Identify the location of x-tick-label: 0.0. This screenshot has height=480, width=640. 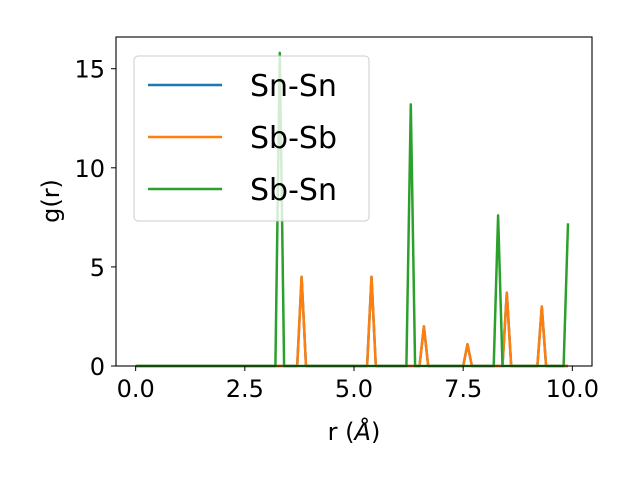
(136, 389).